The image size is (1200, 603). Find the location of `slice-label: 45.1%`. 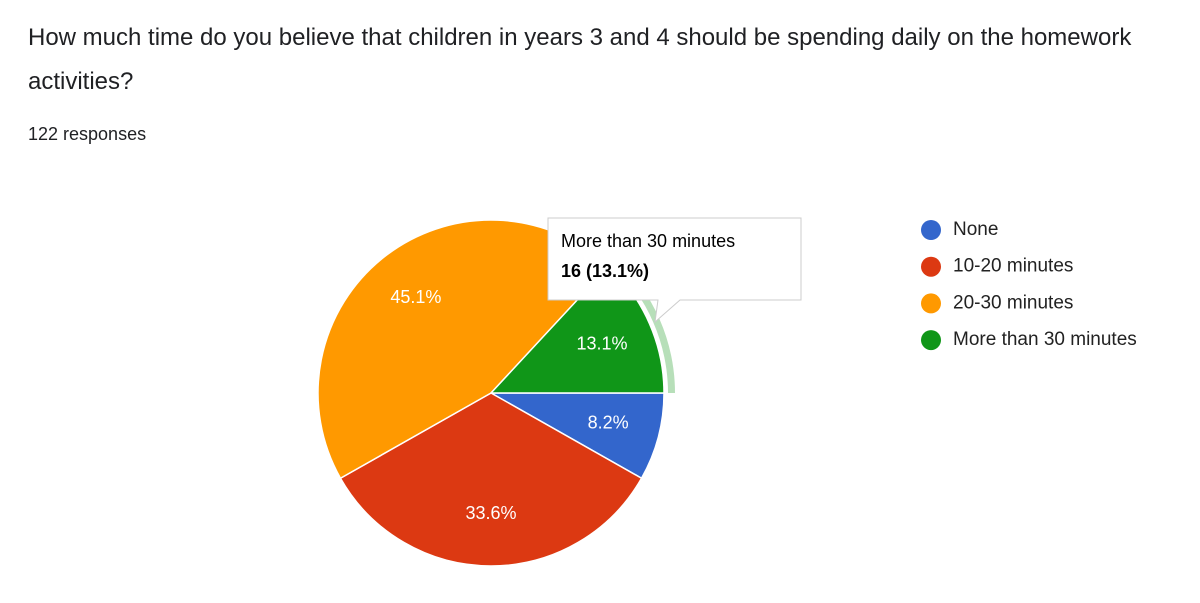

slice-label: 45.1% is located at coordinates (415, 297).